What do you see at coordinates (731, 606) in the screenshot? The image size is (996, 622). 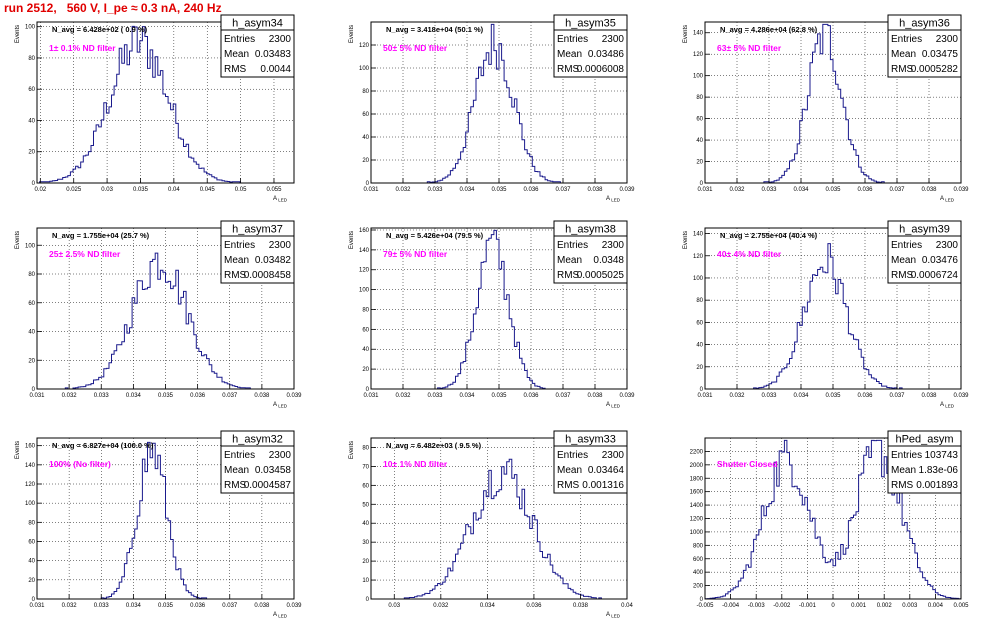 I see `x-tick-label: -0.004` at bounding box center [731, 606].